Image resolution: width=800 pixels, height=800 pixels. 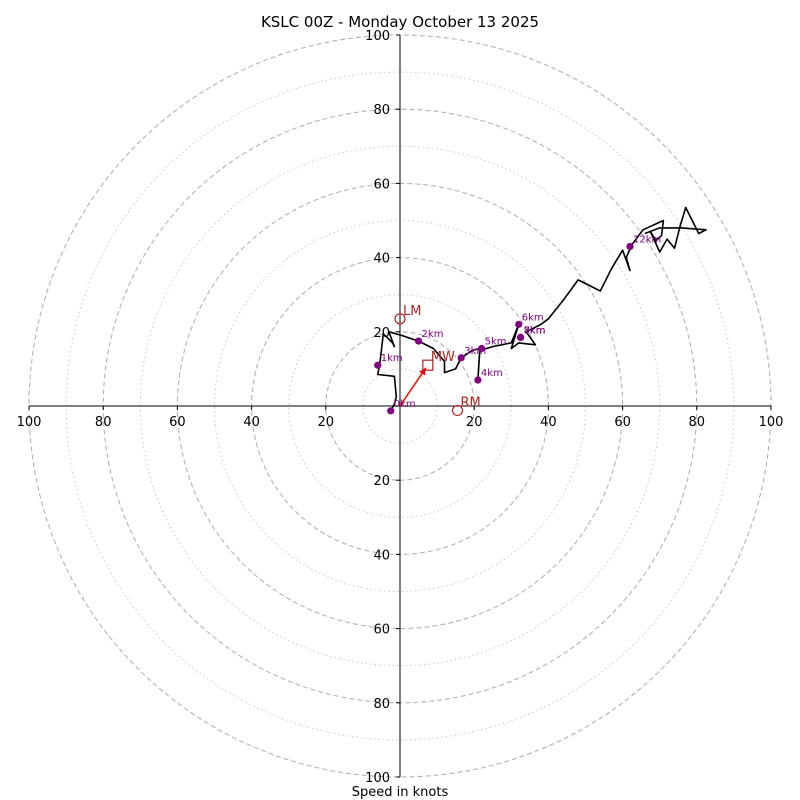 What do you see at coordinates (412, 311) in the screenshot?
I see `storm-label-lm: LM` at bounding box center [412, 311].